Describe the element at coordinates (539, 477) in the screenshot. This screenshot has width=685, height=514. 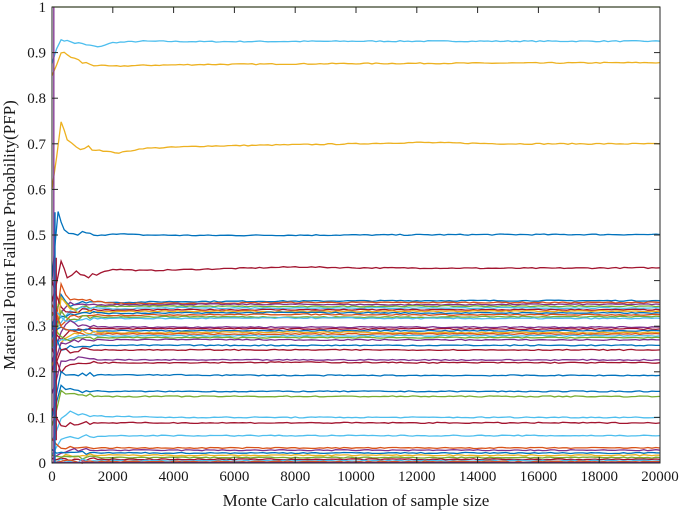
I see `x-tick-label: 16000` at that location.